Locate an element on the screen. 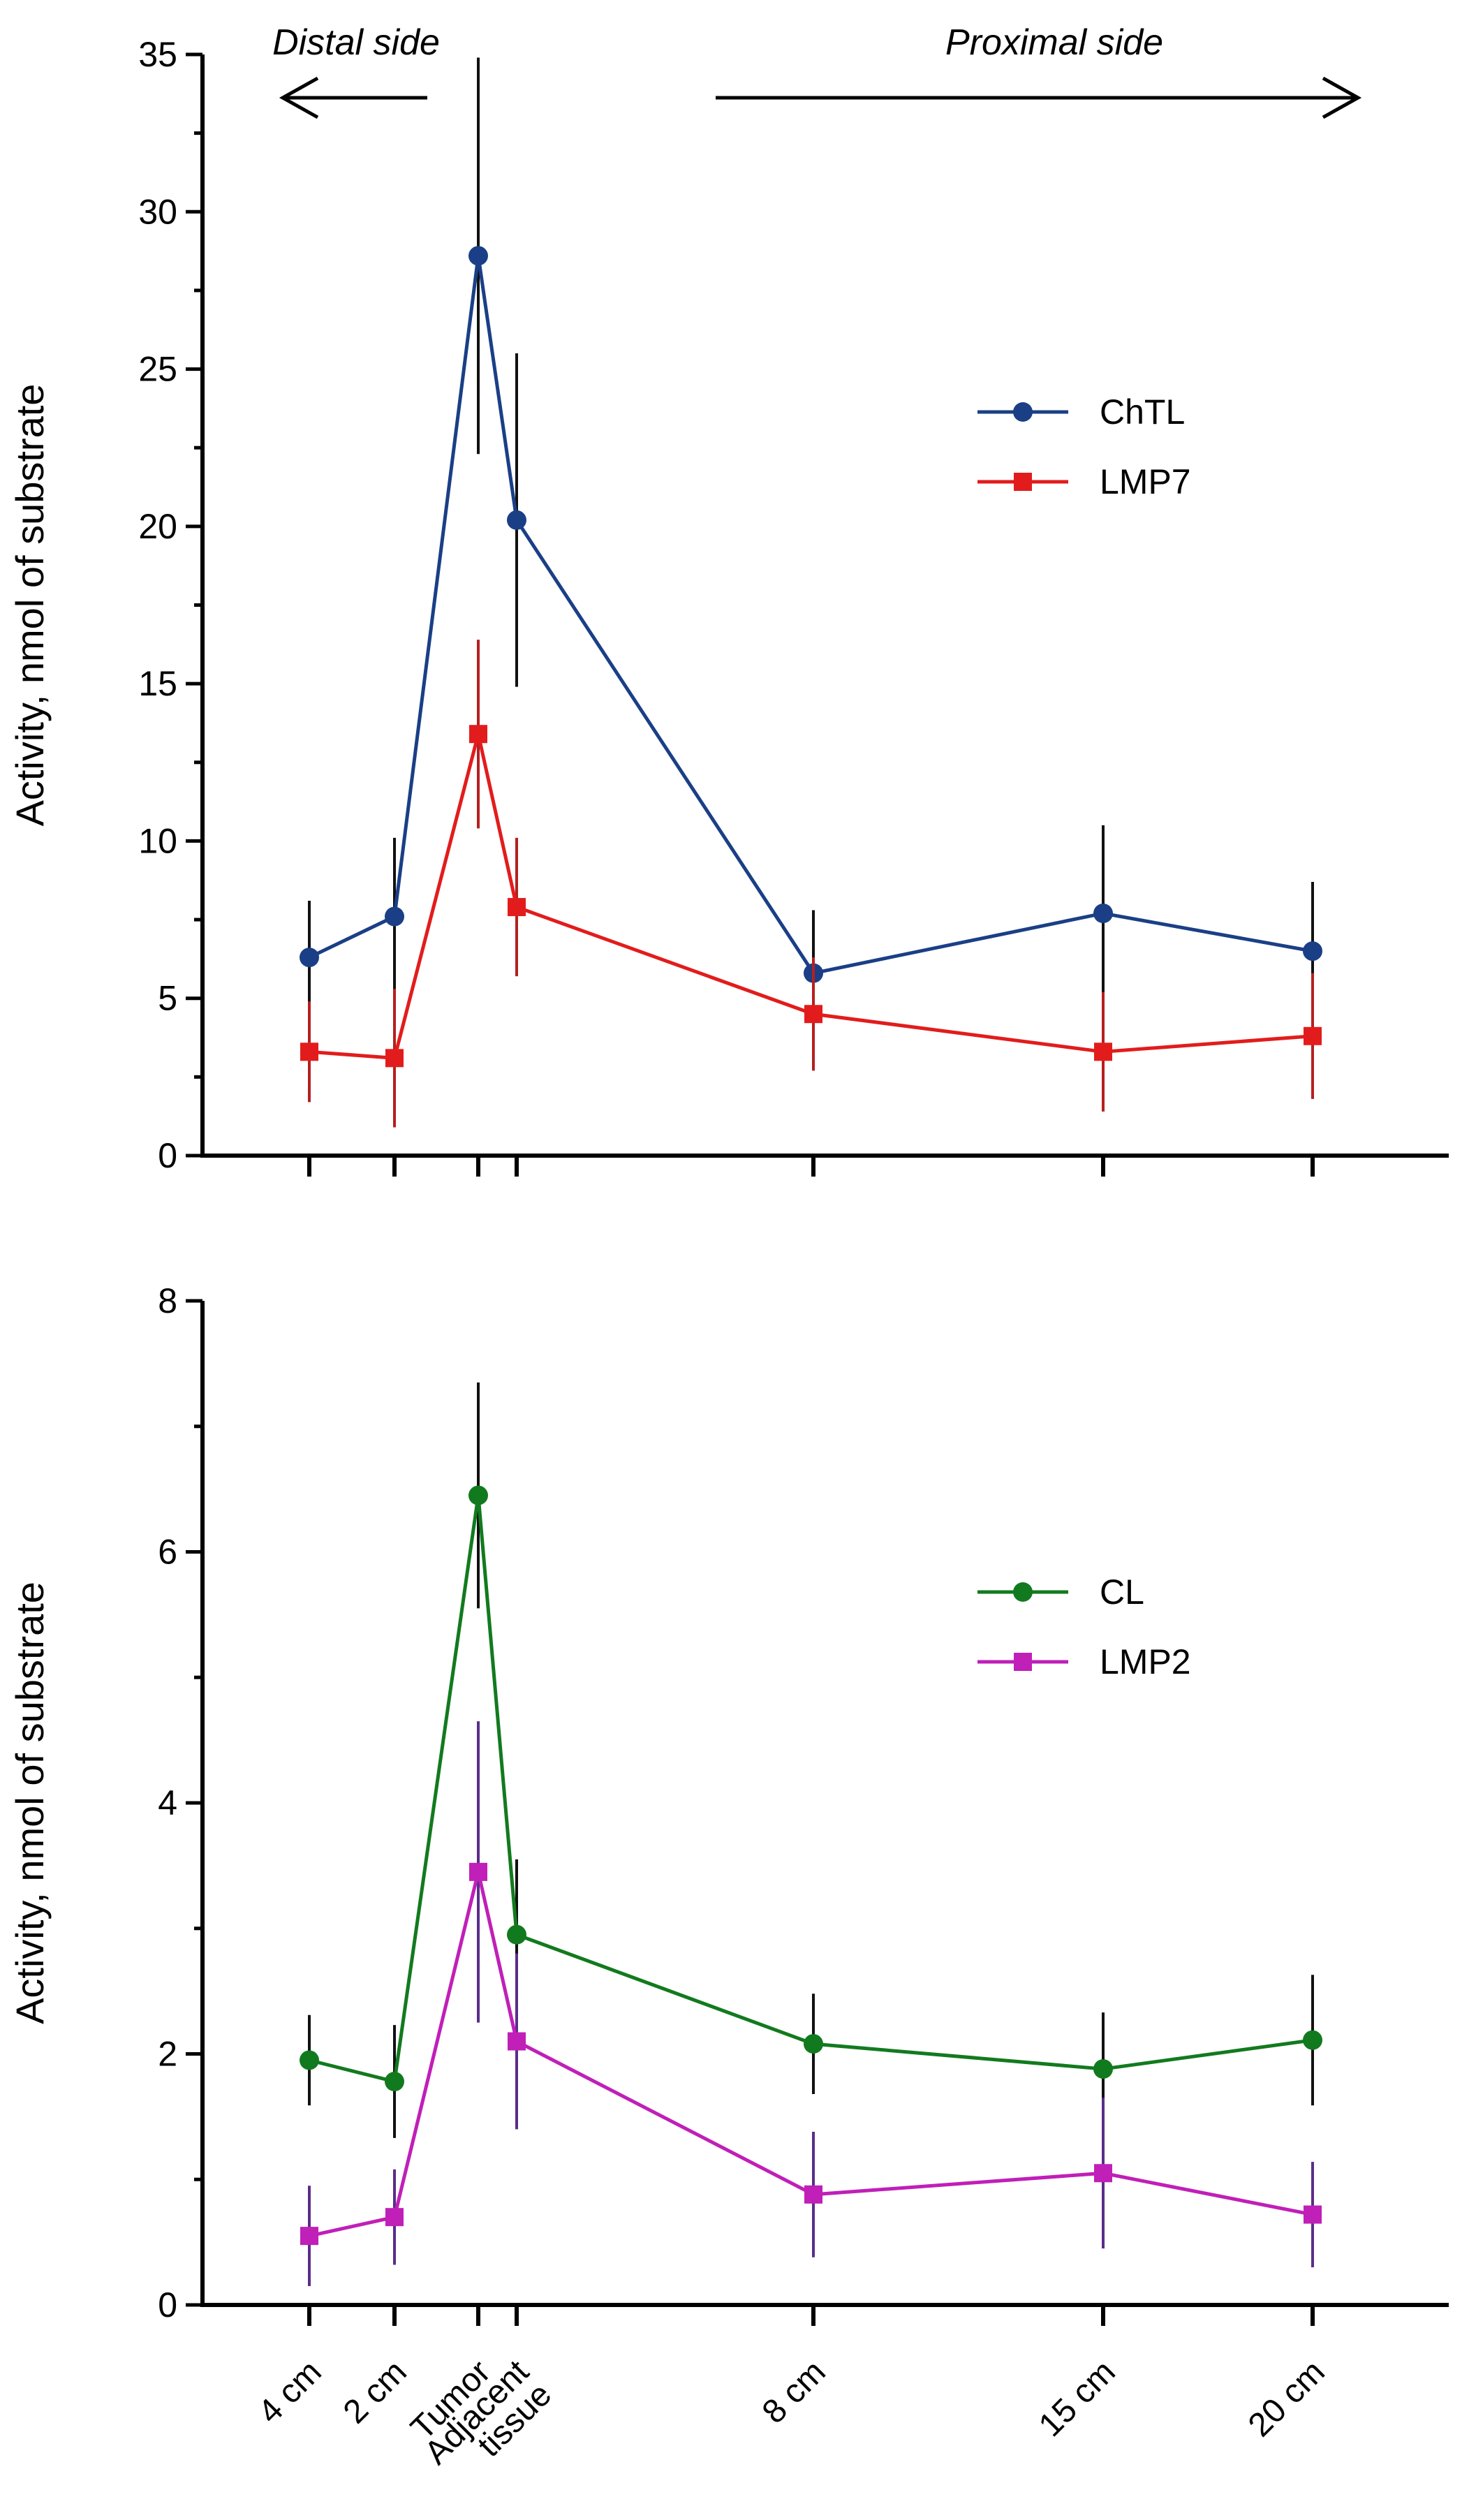  lmp2-line is located at coordinates (811, 2054).